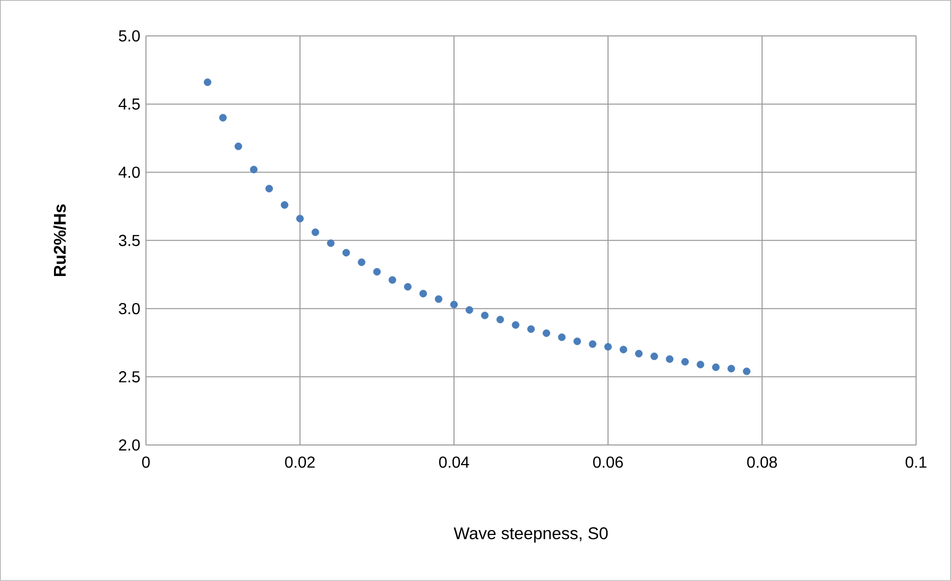 The image size is (951, 581). What do you see at coordinates (608, 462) in the screenshot?
I see `x-tick-label: 0.06` at bounding box center [608, 462].